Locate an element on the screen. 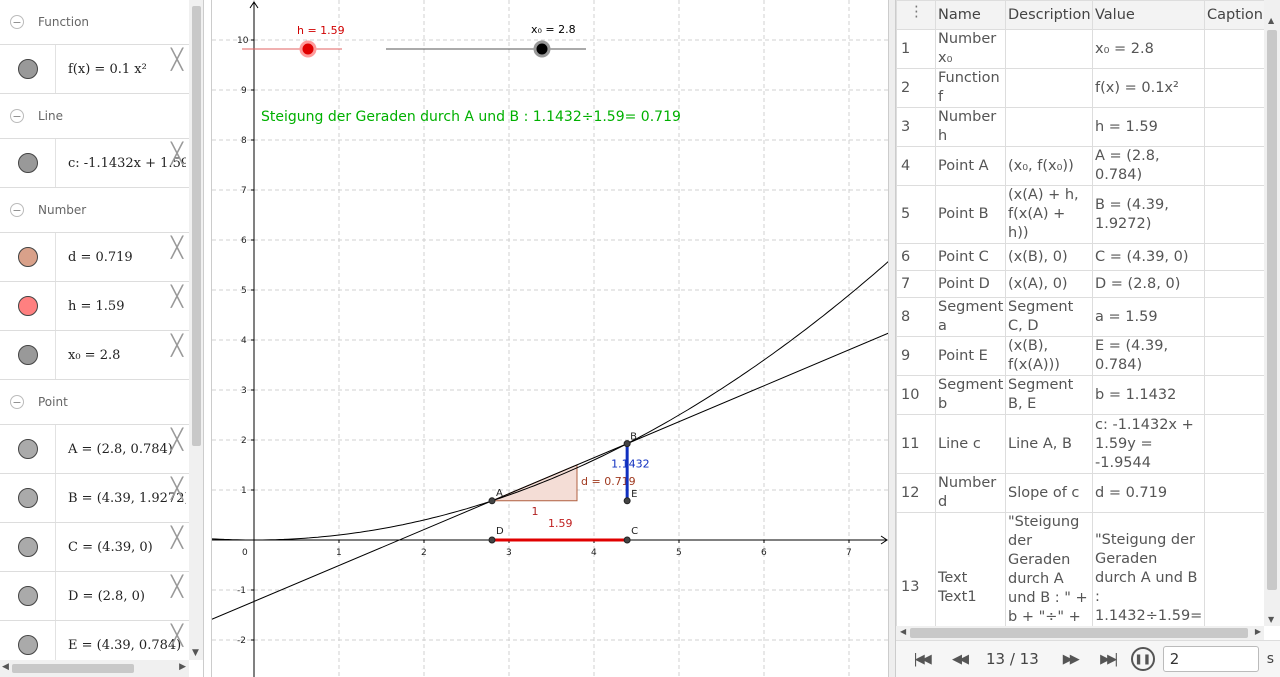 The height and width of the screenshot is (677, 1280). point-a is located at coordinates (492, 501).